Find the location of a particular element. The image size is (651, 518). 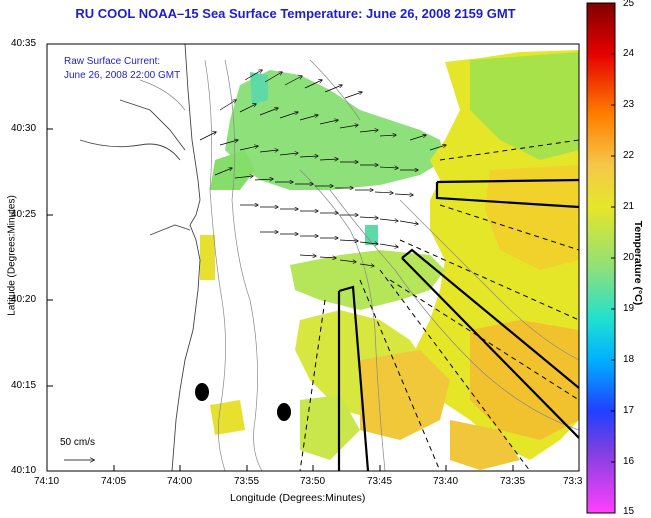

x-tick-label: 74:05 is located at coordinates (114, 481).